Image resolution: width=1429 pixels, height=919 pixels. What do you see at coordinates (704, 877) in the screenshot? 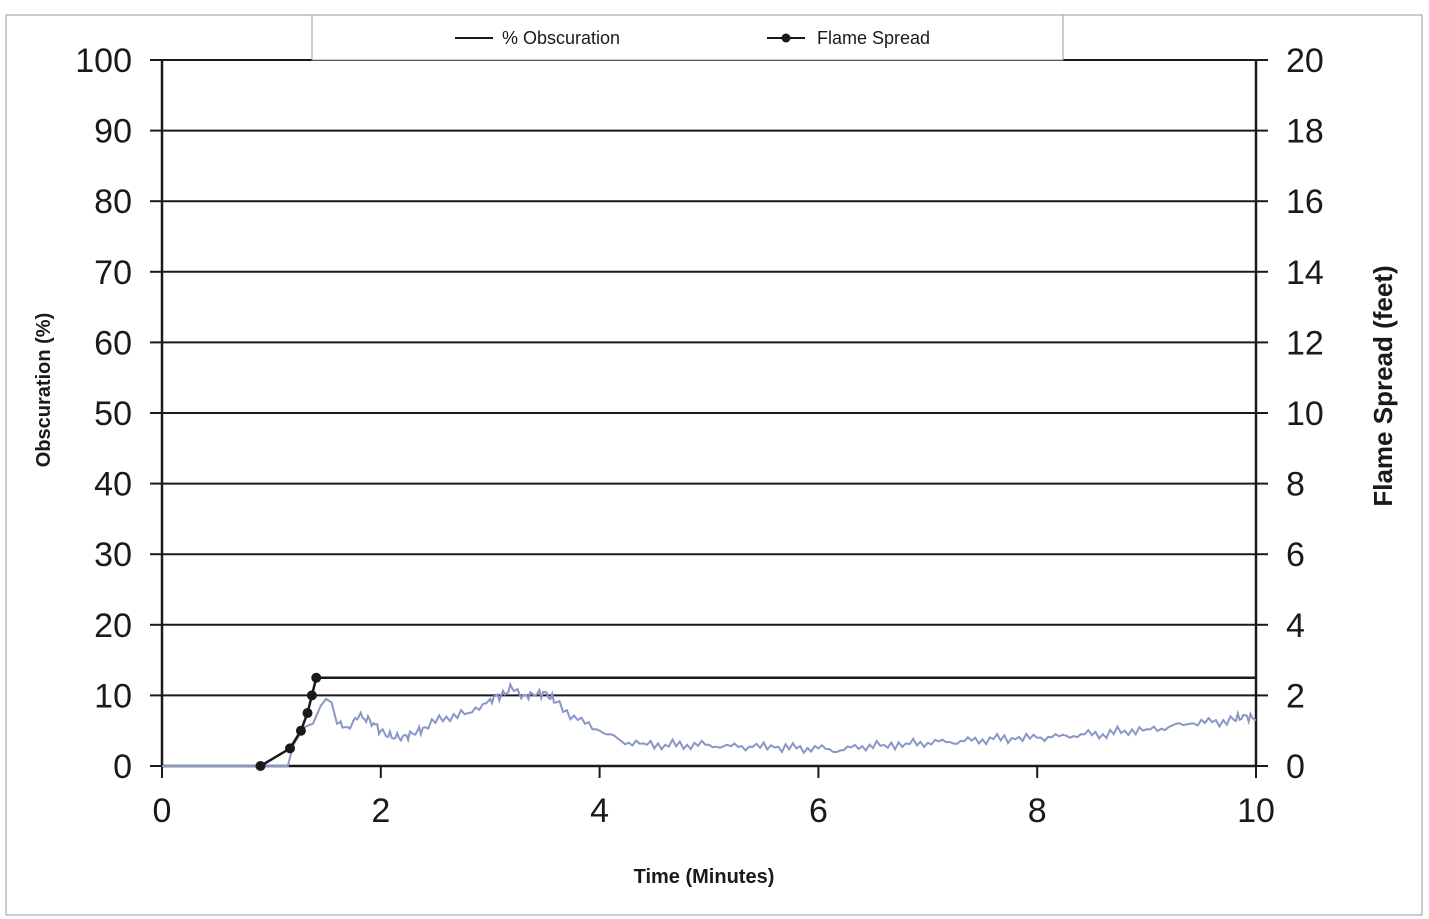
I see `x-axis-title: Time (Minutes)` at bounding box center [704, 877].